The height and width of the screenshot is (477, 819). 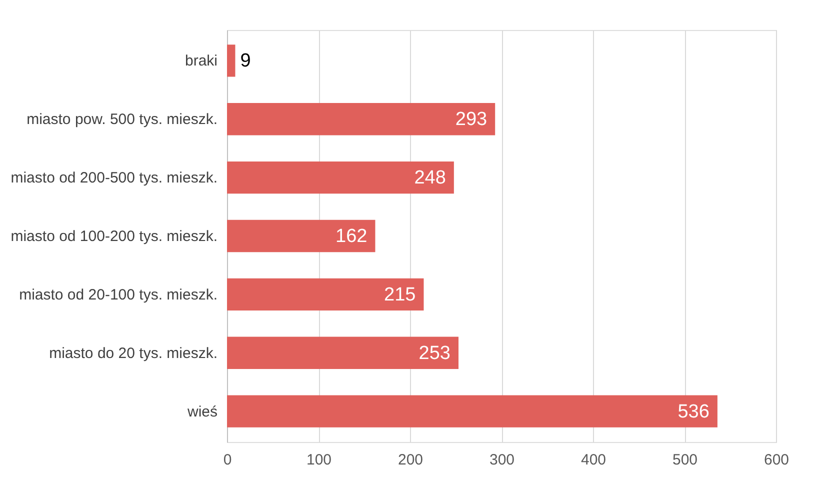 I want to click on data-label: 253, so click(x=434, y=353).